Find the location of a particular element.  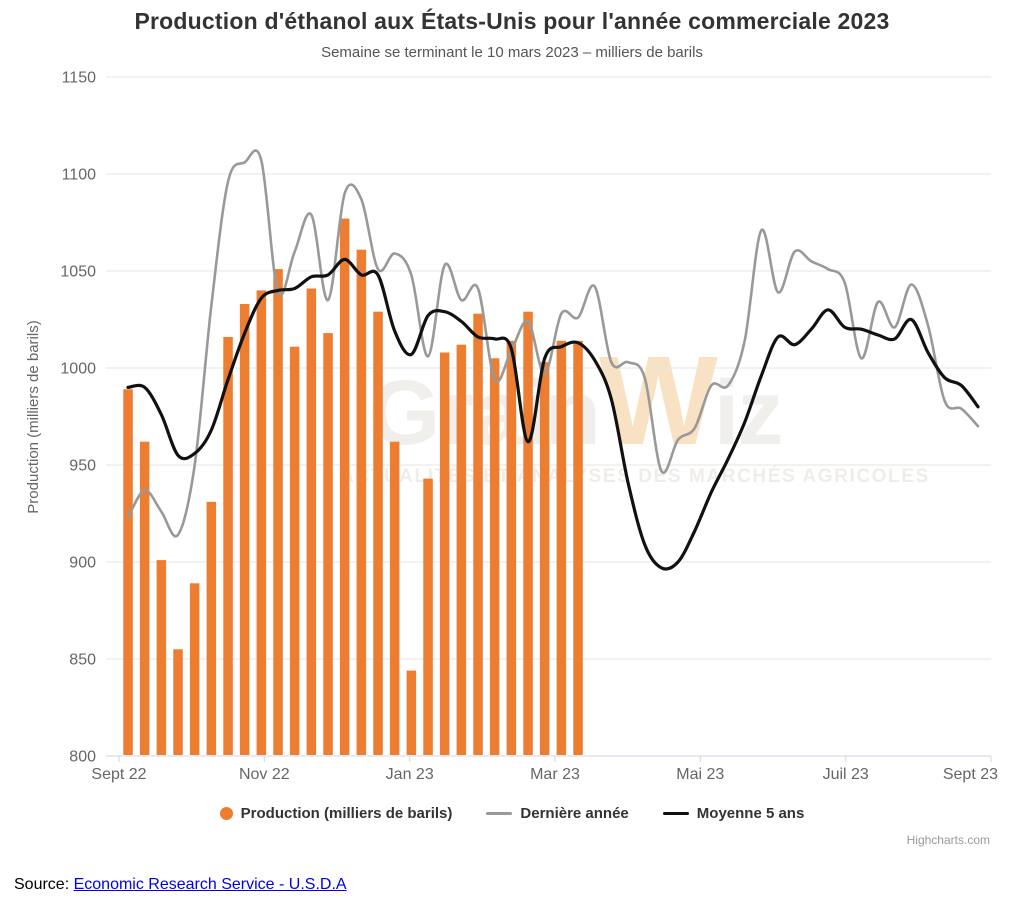

x-tick-label-3: Mar 23 is located at coordinates (555, 774).